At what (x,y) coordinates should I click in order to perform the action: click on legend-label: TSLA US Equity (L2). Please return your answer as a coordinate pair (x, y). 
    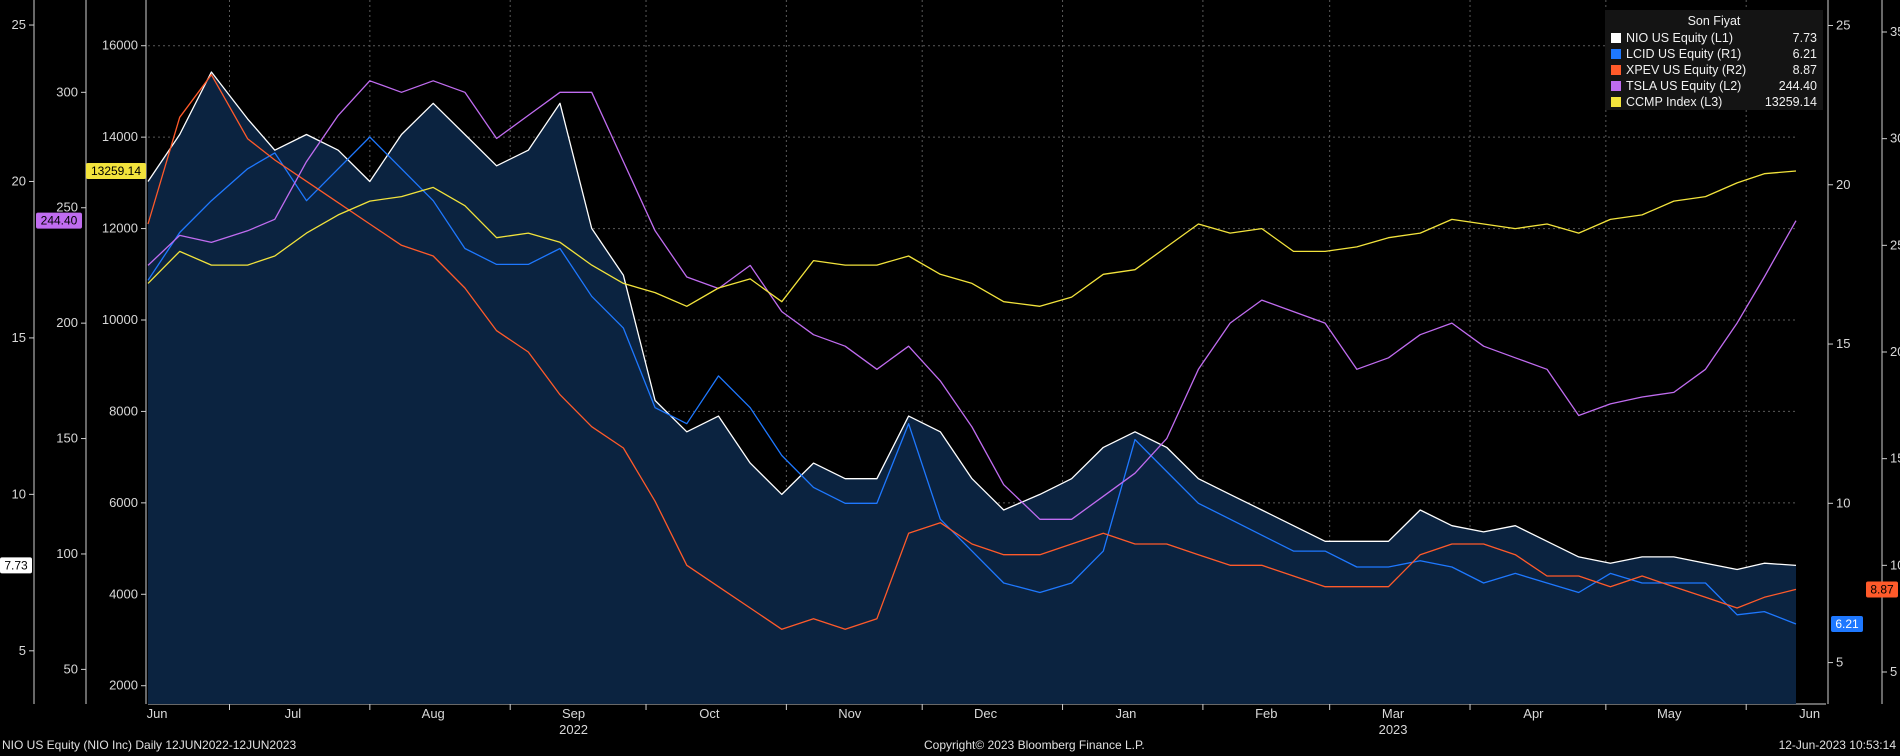
    Looking at the image, I should click on (1684, 86).